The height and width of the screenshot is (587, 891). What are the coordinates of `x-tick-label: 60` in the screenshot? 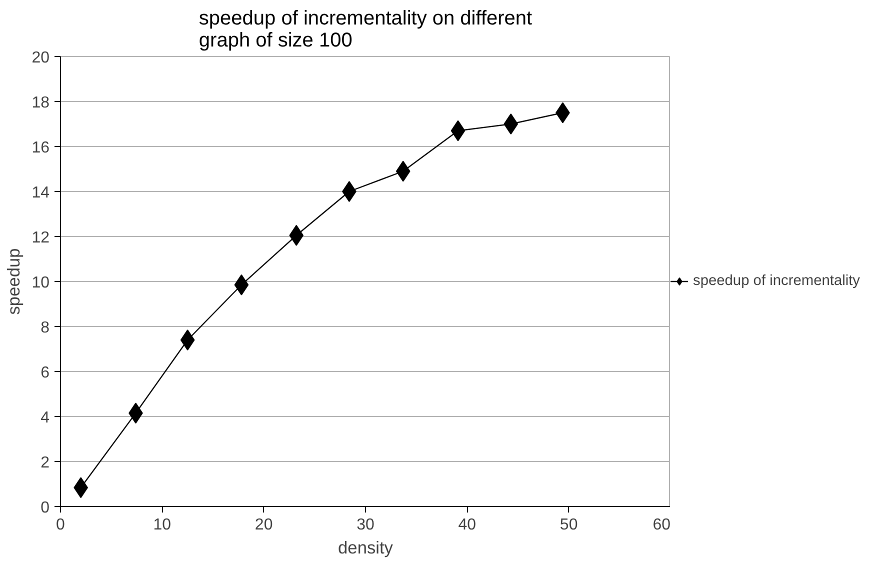 It's located at (661, 525).